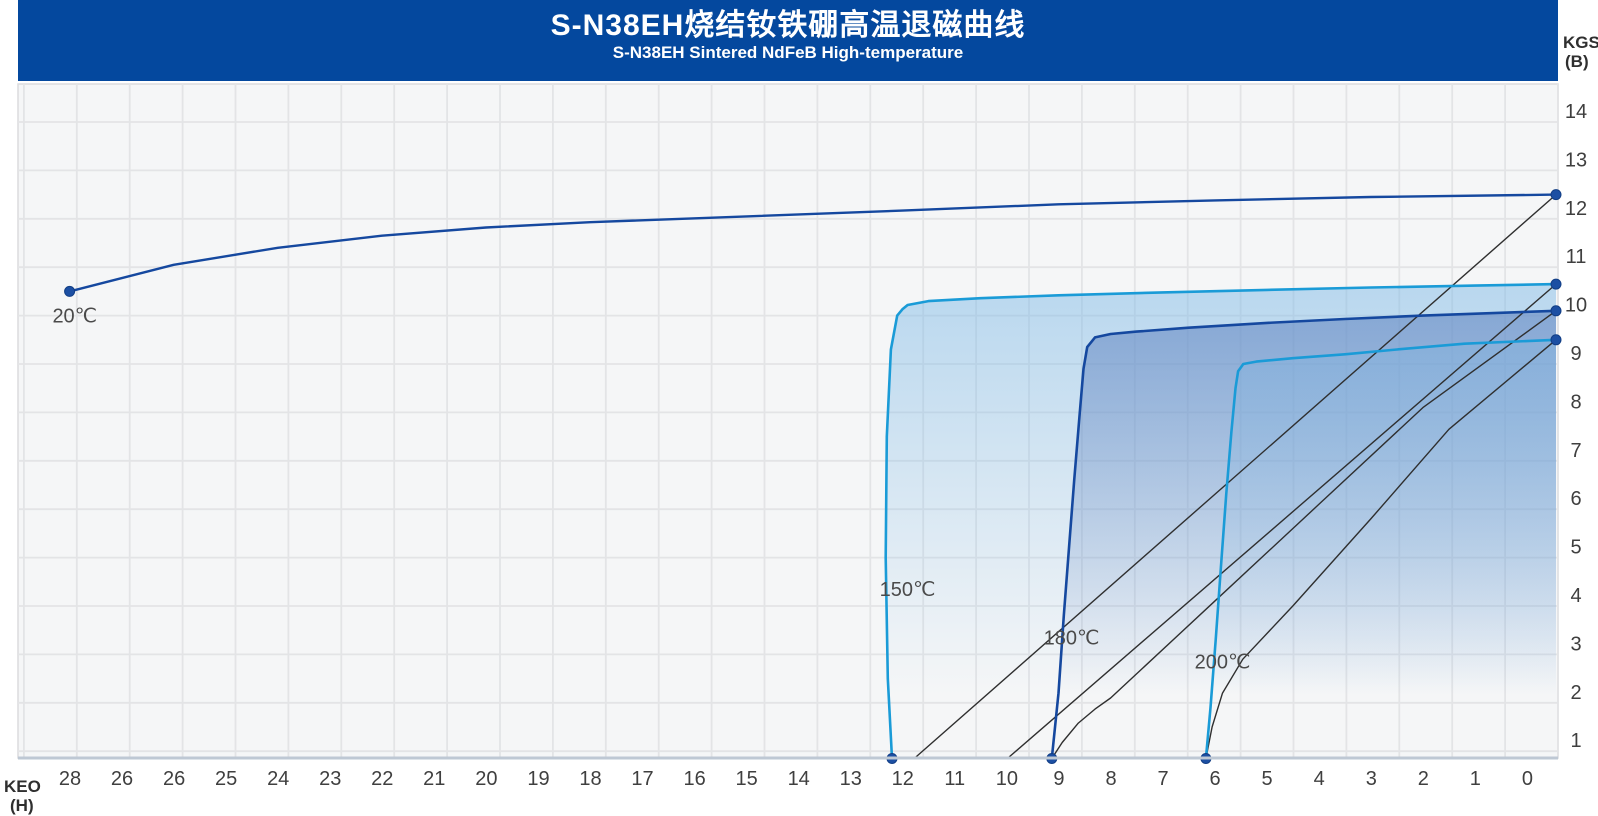 The width and height of the screenshot is (1598, 816). Describe the element at coordinates (1576, 257) in the screenshot. I see `y-tick-label: 11` at that location.